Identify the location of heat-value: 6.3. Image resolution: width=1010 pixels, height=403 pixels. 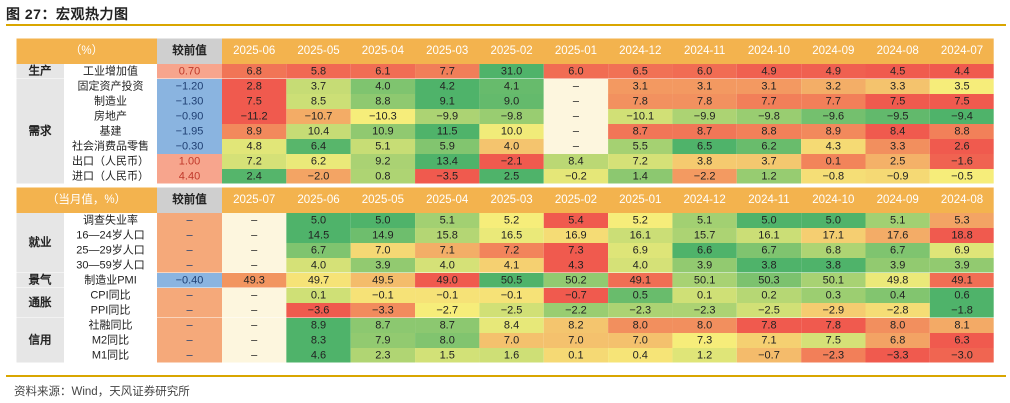
(961, 341).